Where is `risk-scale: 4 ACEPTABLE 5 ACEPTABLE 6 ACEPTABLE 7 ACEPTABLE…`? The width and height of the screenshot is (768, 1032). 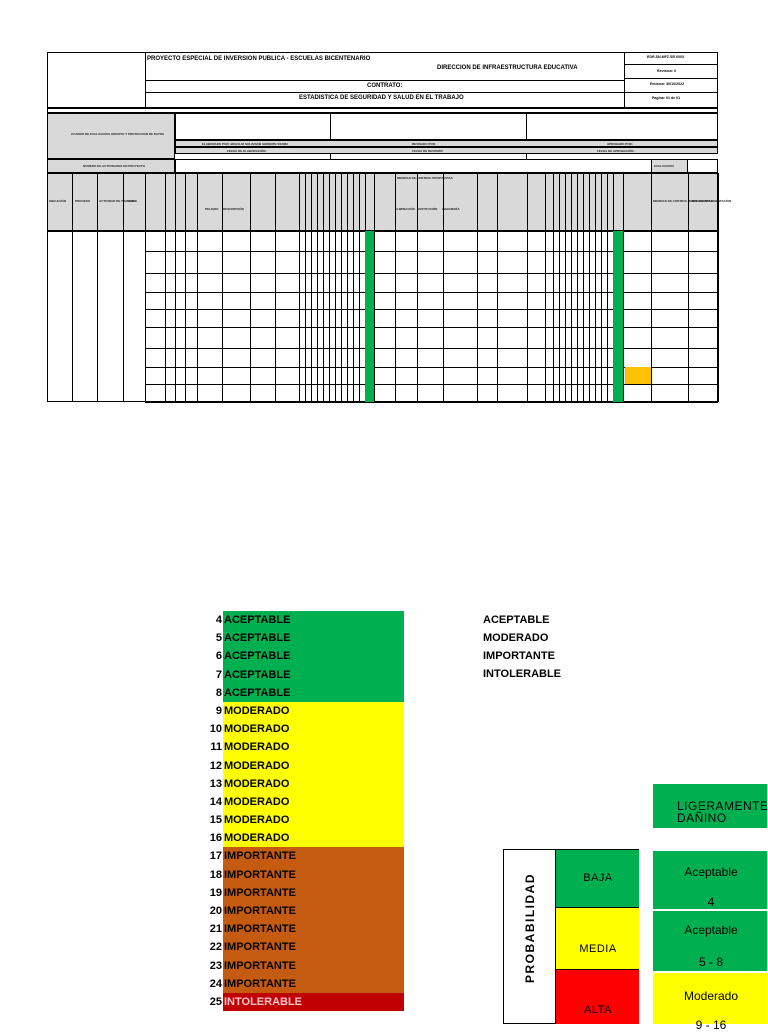
risk-scale: 4 ACEPTABLE 5 ACEPTABLE 6 ACEPTABLE 7 ACEPTABLE… is located at coordinates (302, 811).